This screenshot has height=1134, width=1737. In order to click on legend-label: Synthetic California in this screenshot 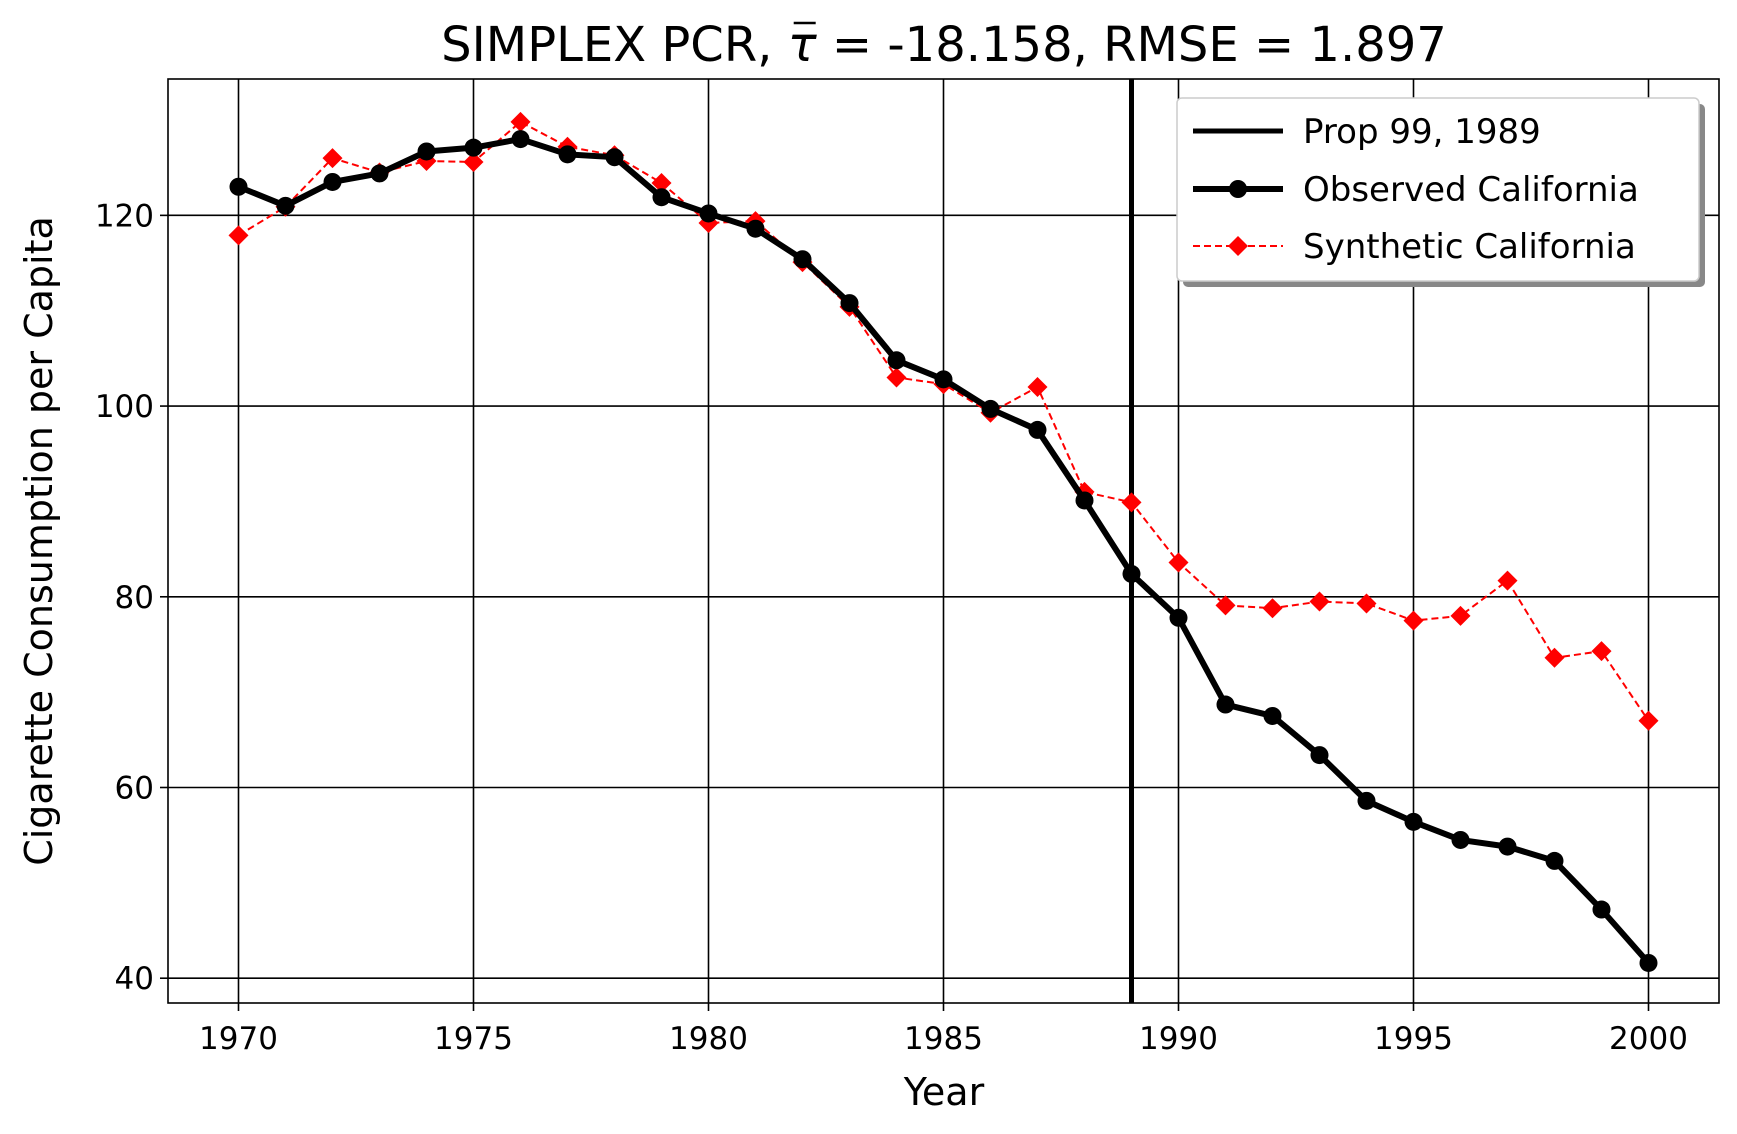, I will do `click(1469, 247)`.